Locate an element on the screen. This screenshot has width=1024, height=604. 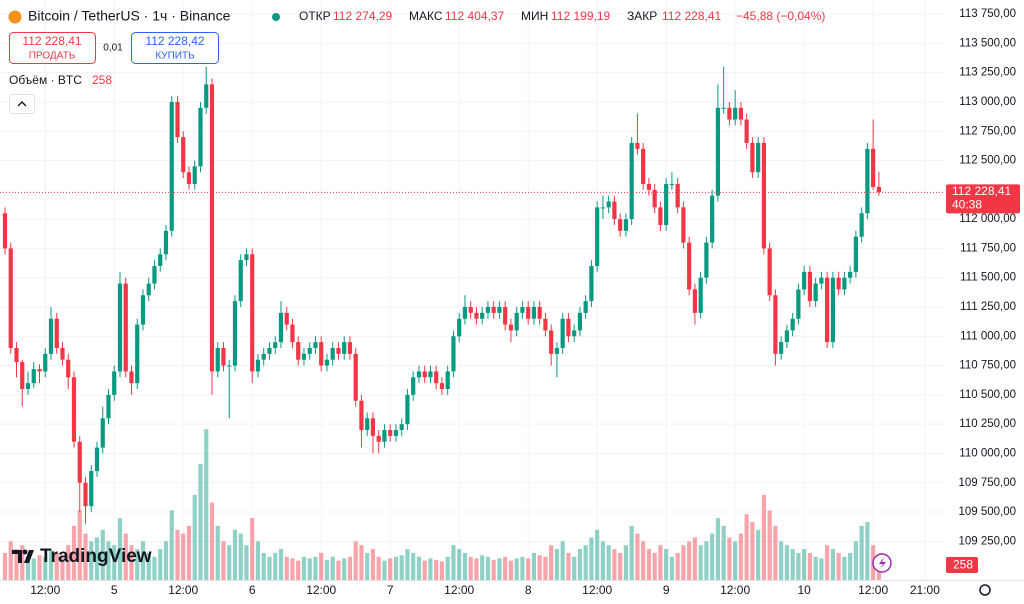
collapse-button is located at coordinates (22, 104).